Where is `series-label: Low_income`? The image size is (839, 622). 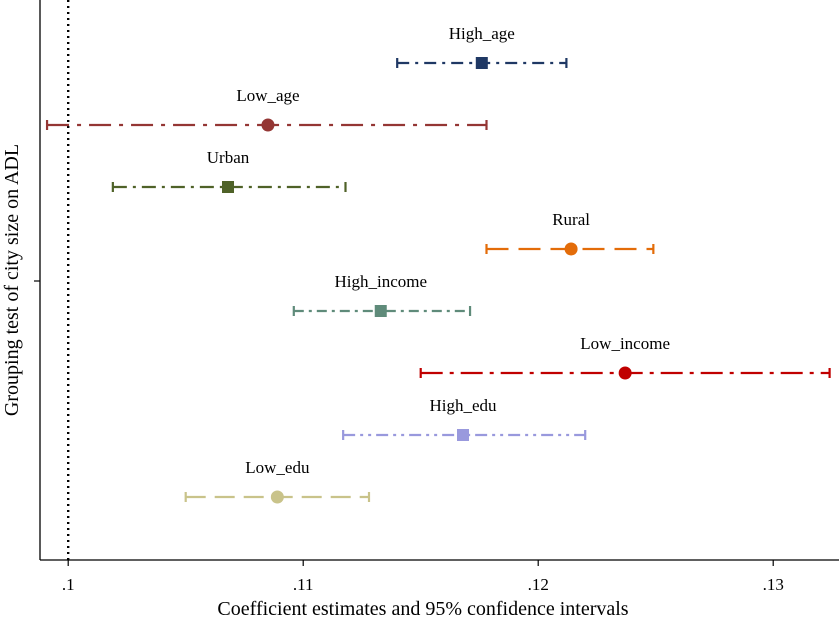
series-label: Low_income is located at coordinates (625, 343).